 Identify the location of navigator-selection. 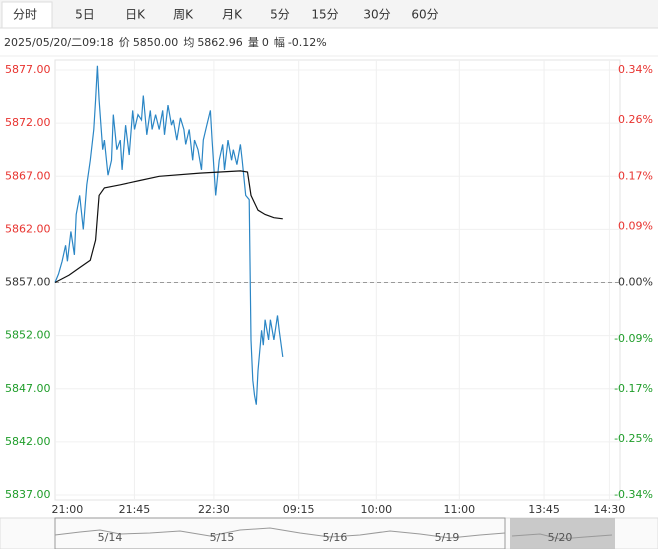
(562, 533).